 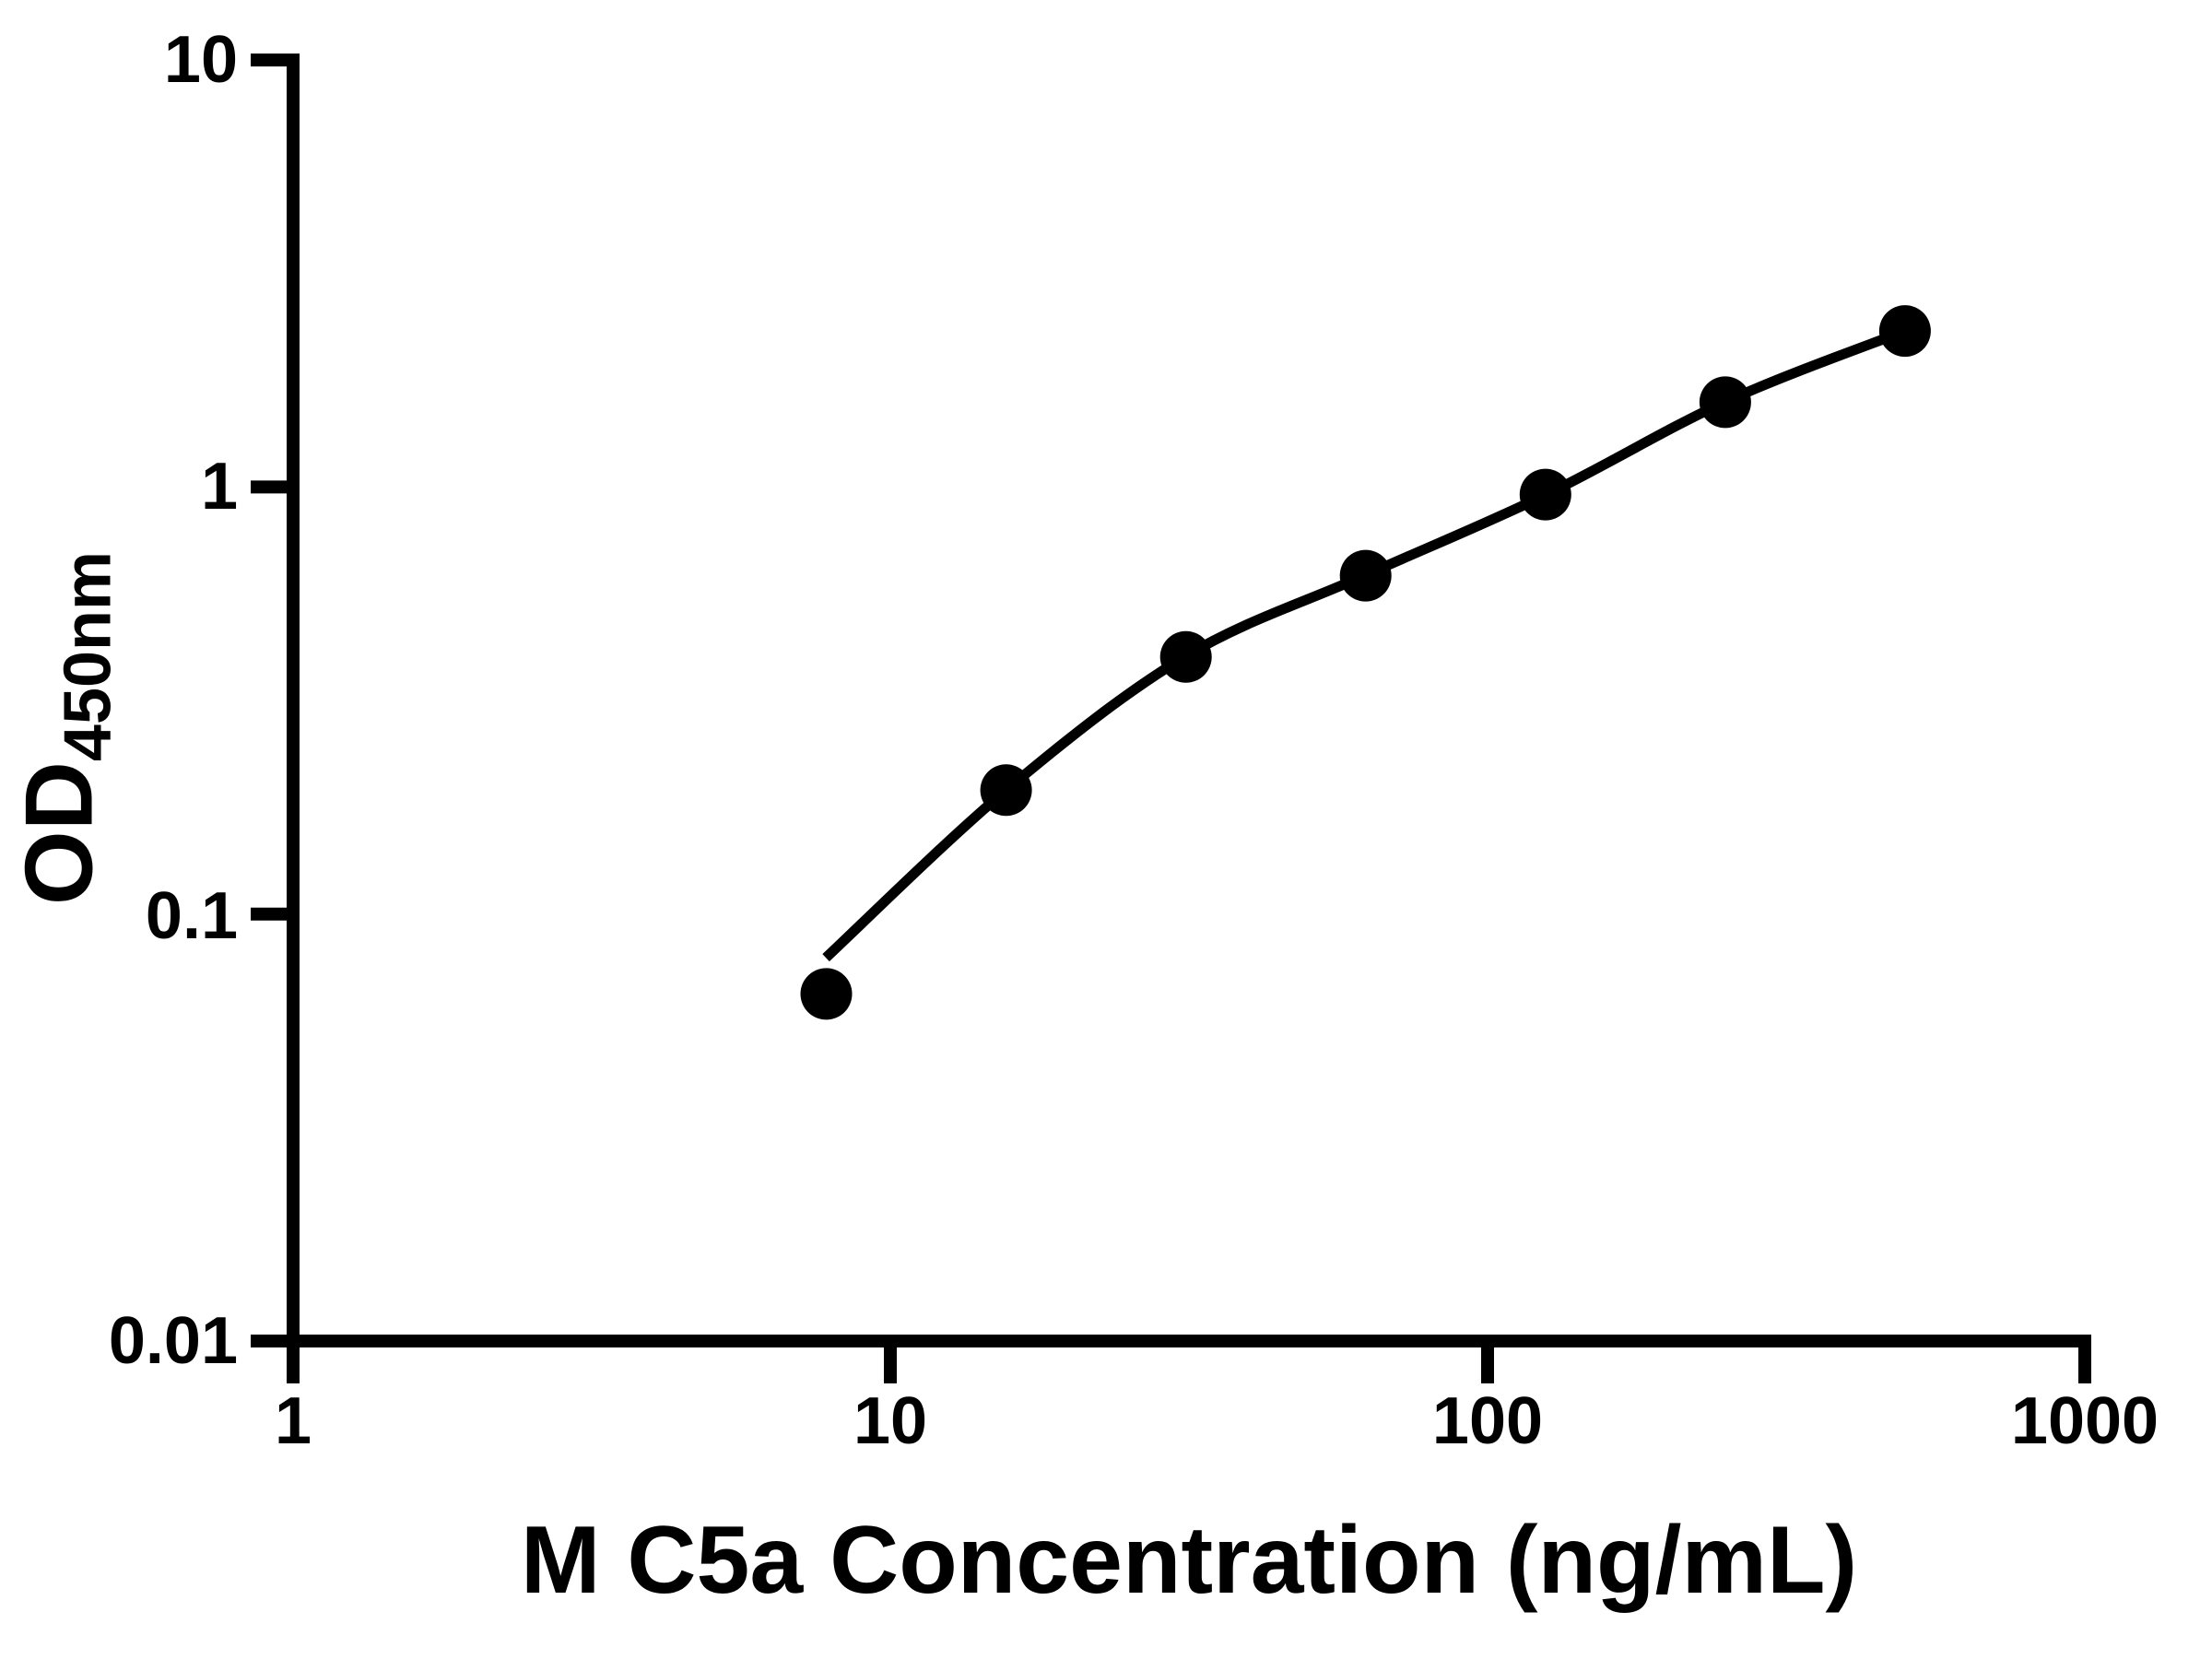 What do you see at coordinates (1006, 790) in the screenshot?
I see `data-point-15.625` at bounding box center [1006, 790].